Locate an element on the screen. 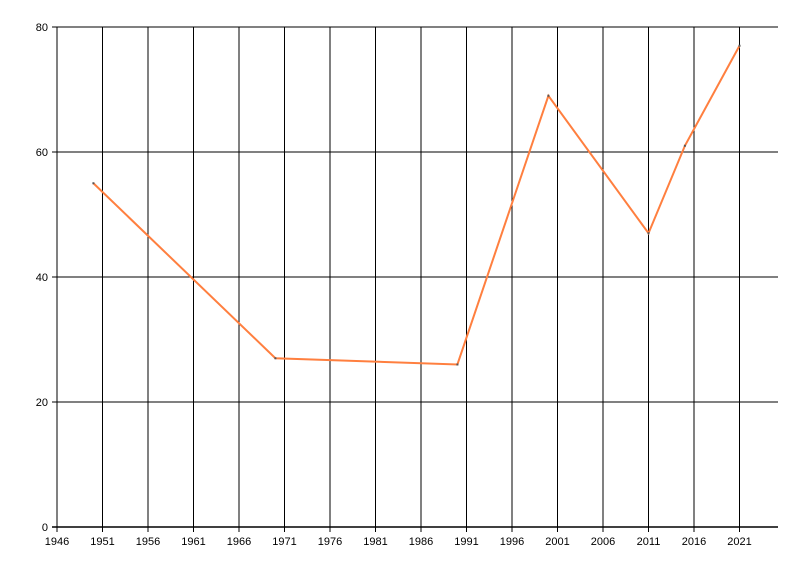 The width and height of the screenshot is (800, 581). y-tick-label: 20 is located at coordinates (42, 403).